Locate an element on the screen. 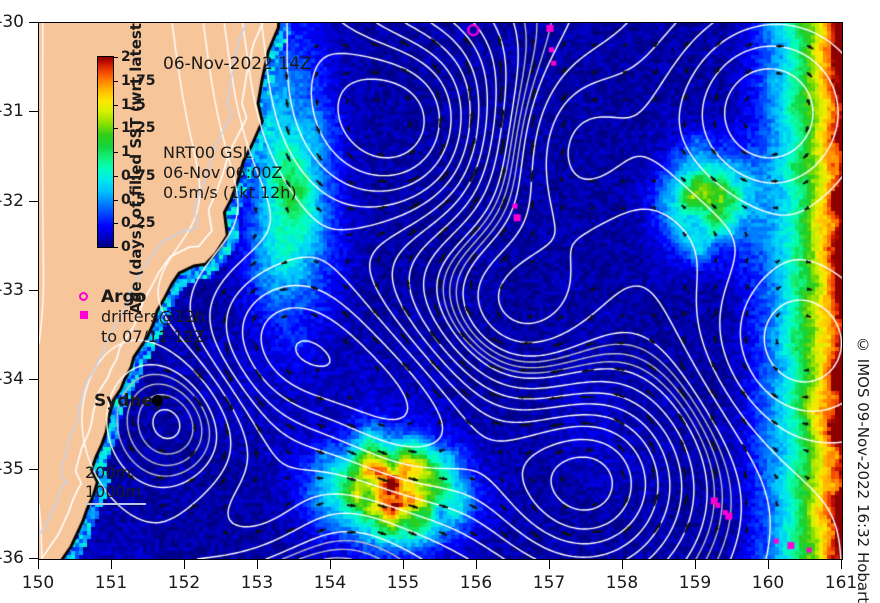 The image size is (880, 603). x-axis-label: 152 is located at coordinates (184, 583).